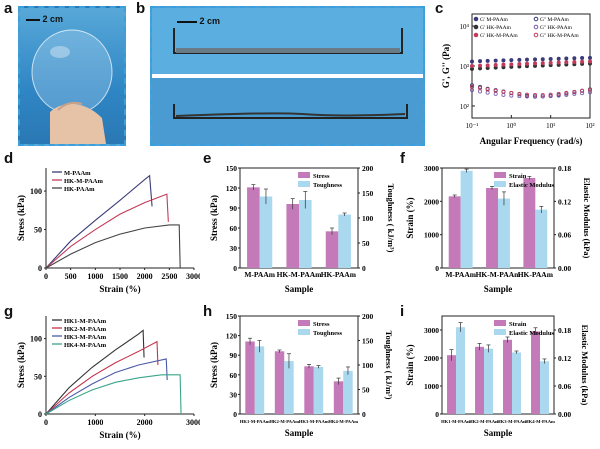  What do you see at coordinates (46, 422) in the screenshot?
I see `x-tick-label: 0` at bounding box center [46, 422].